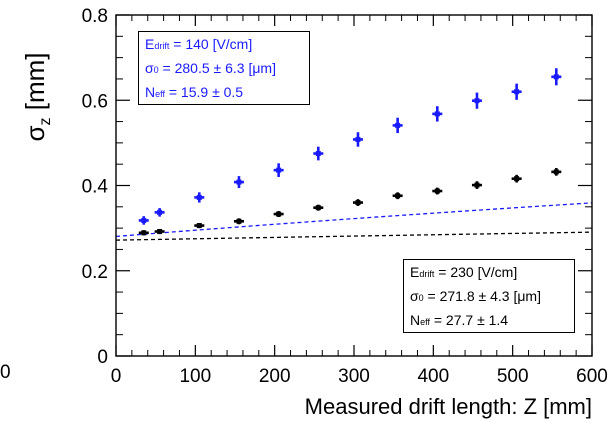  I want to click on y-axis-label: σz [mm], so click(37, 96).